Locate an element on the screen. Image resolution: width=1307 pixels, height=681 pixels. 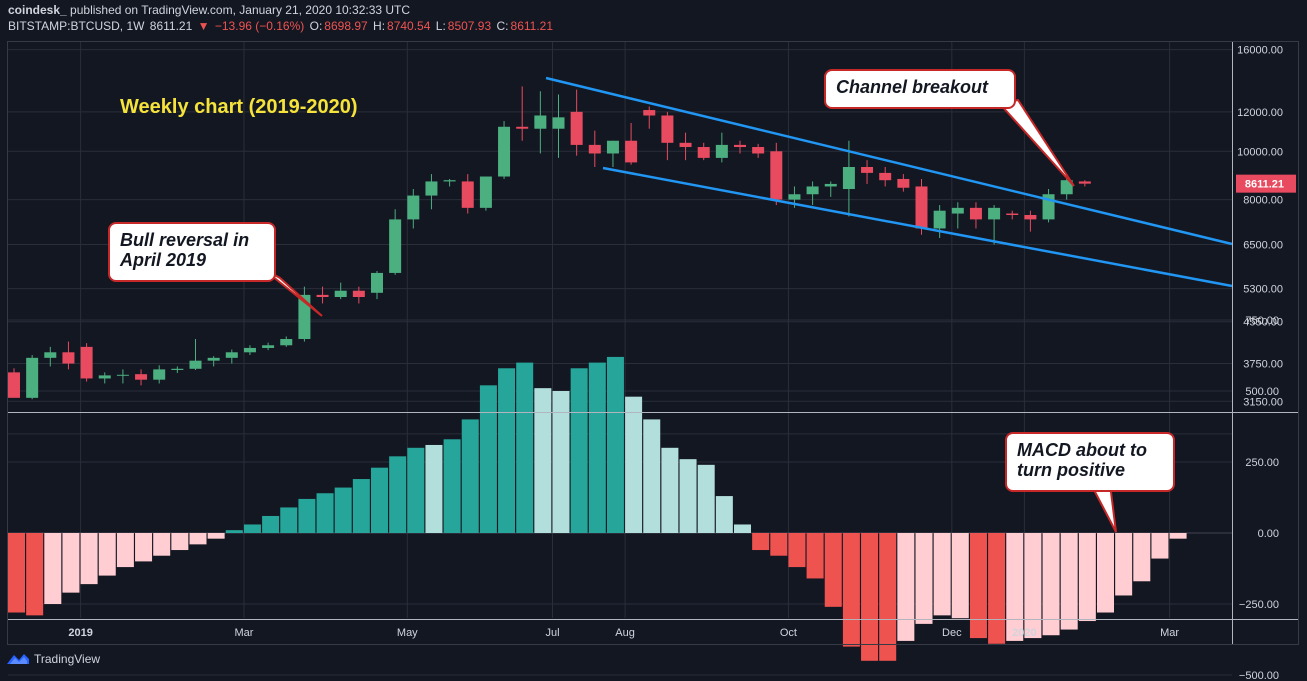
price-tick-label: 6500.00 is located at coordinates (1263, 246).